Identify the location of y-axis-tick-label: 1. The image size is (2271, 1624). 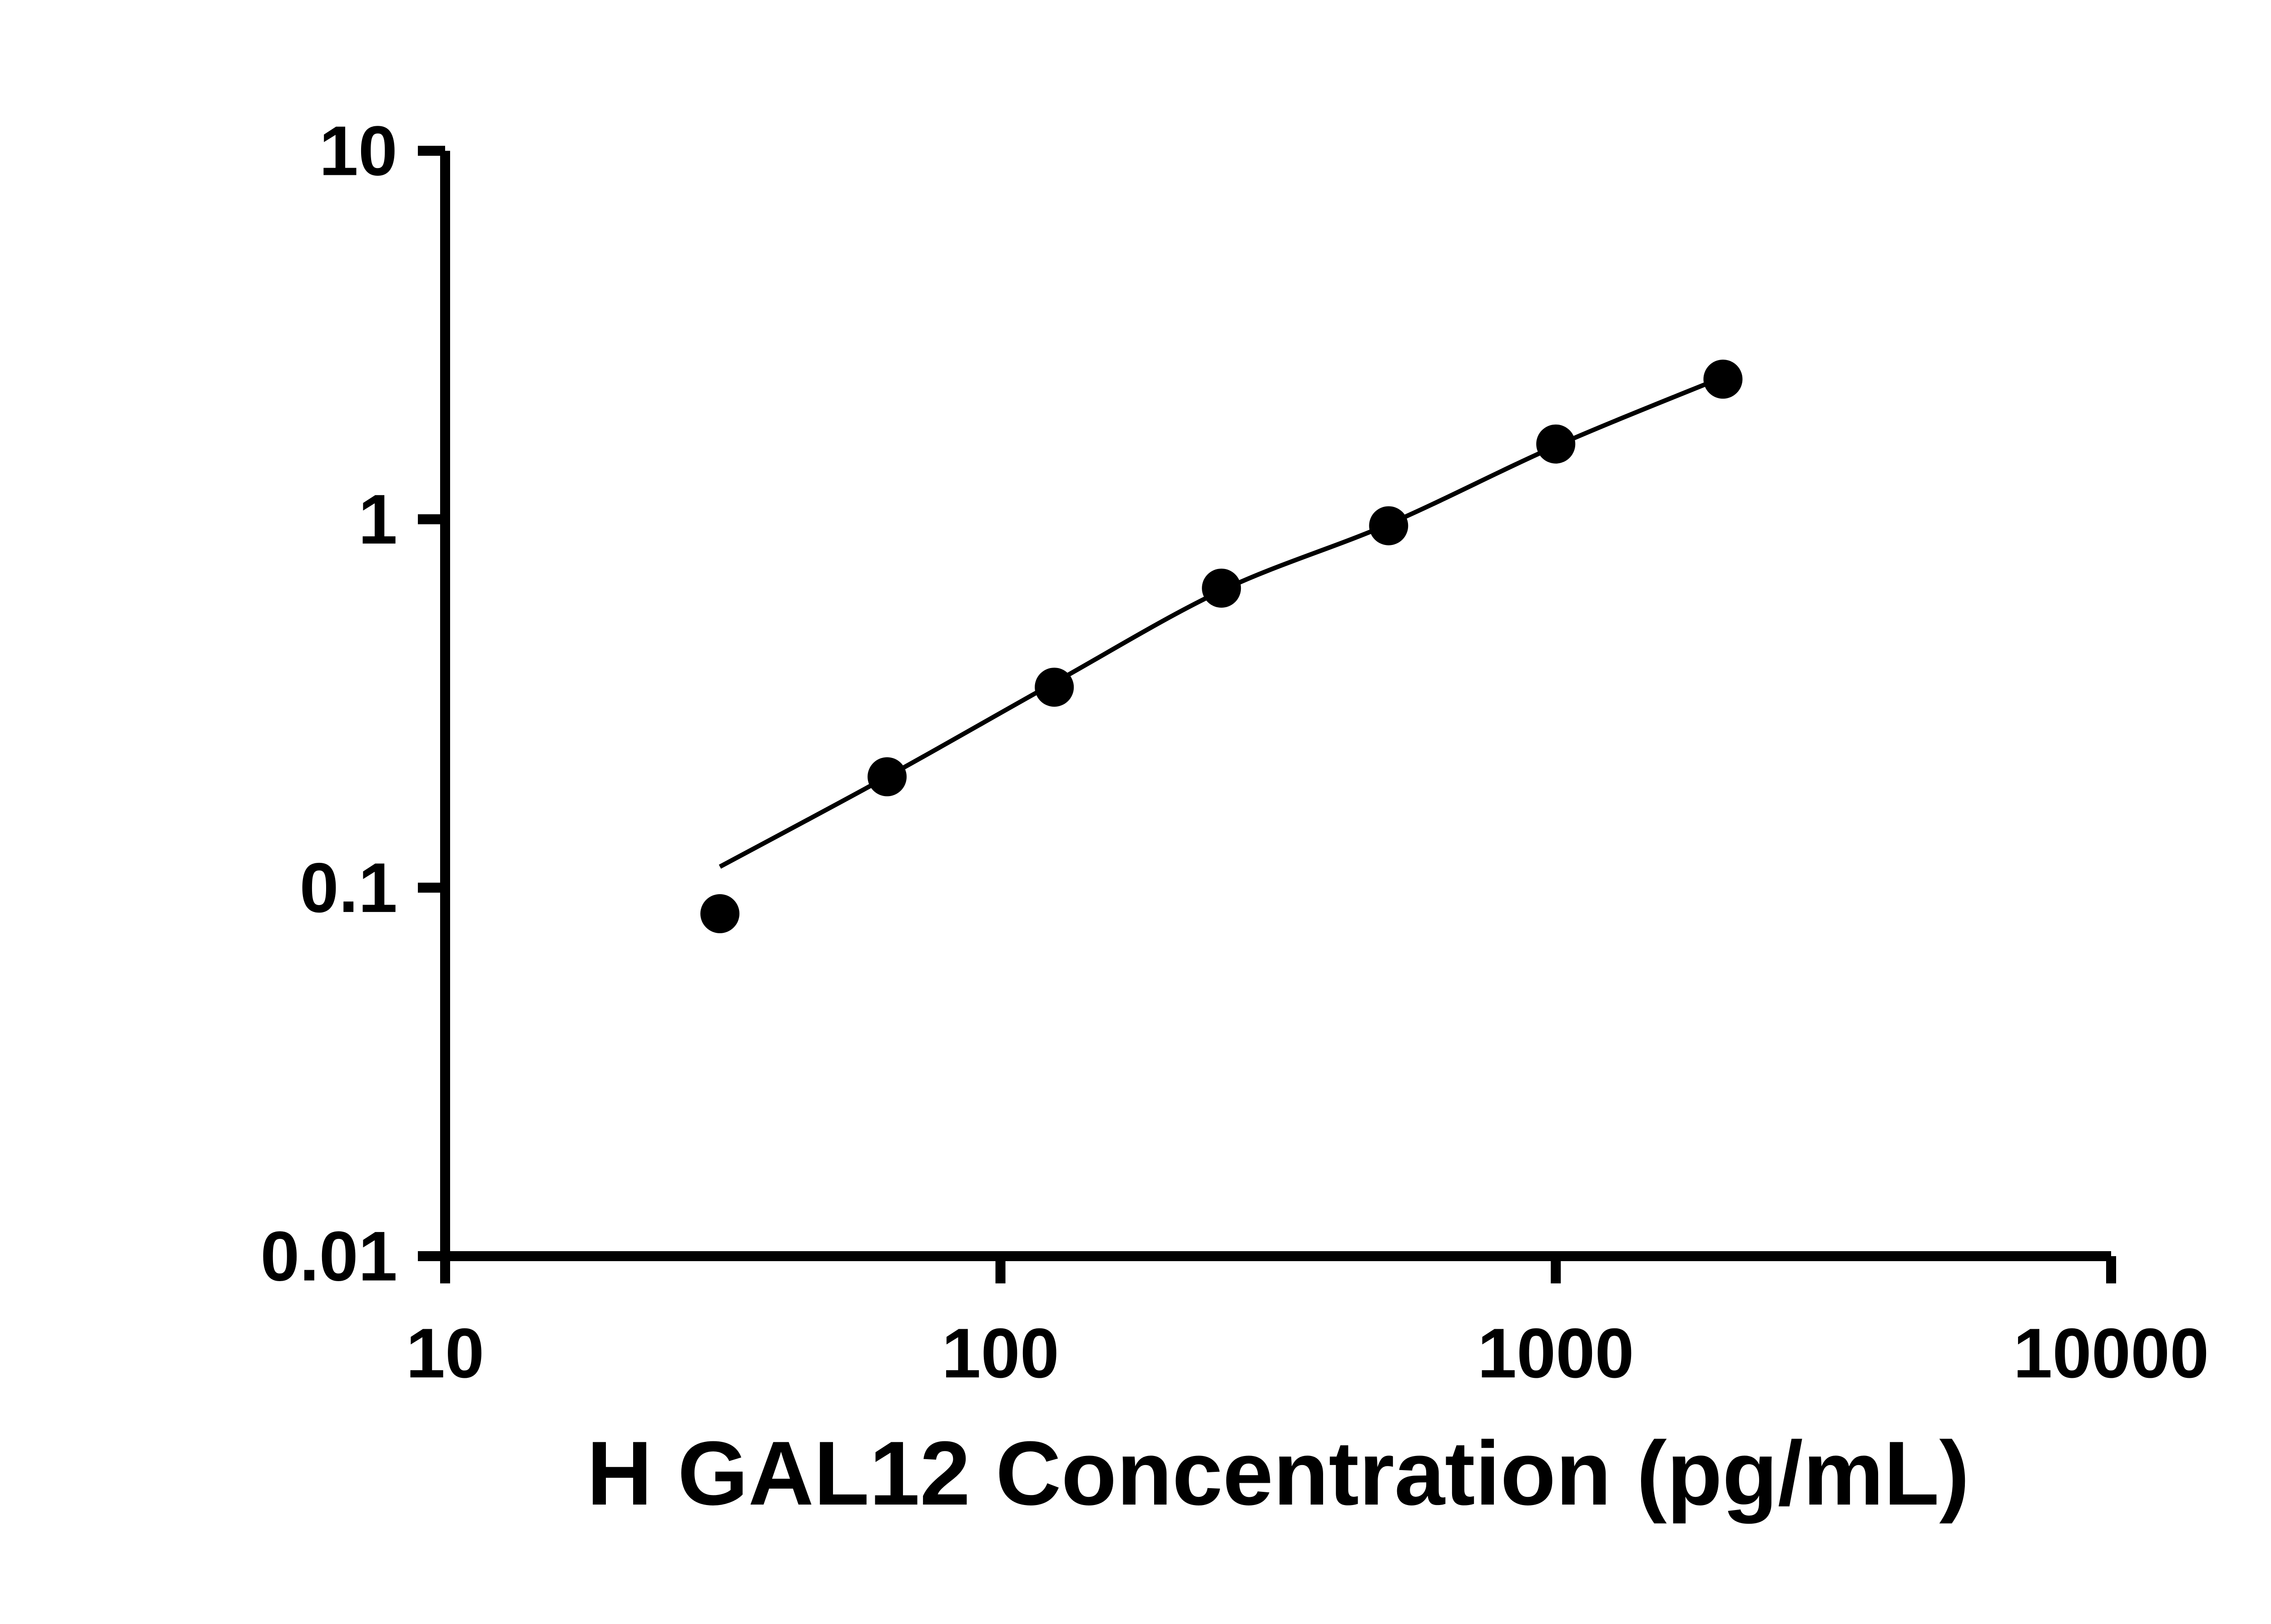
(377, 519).